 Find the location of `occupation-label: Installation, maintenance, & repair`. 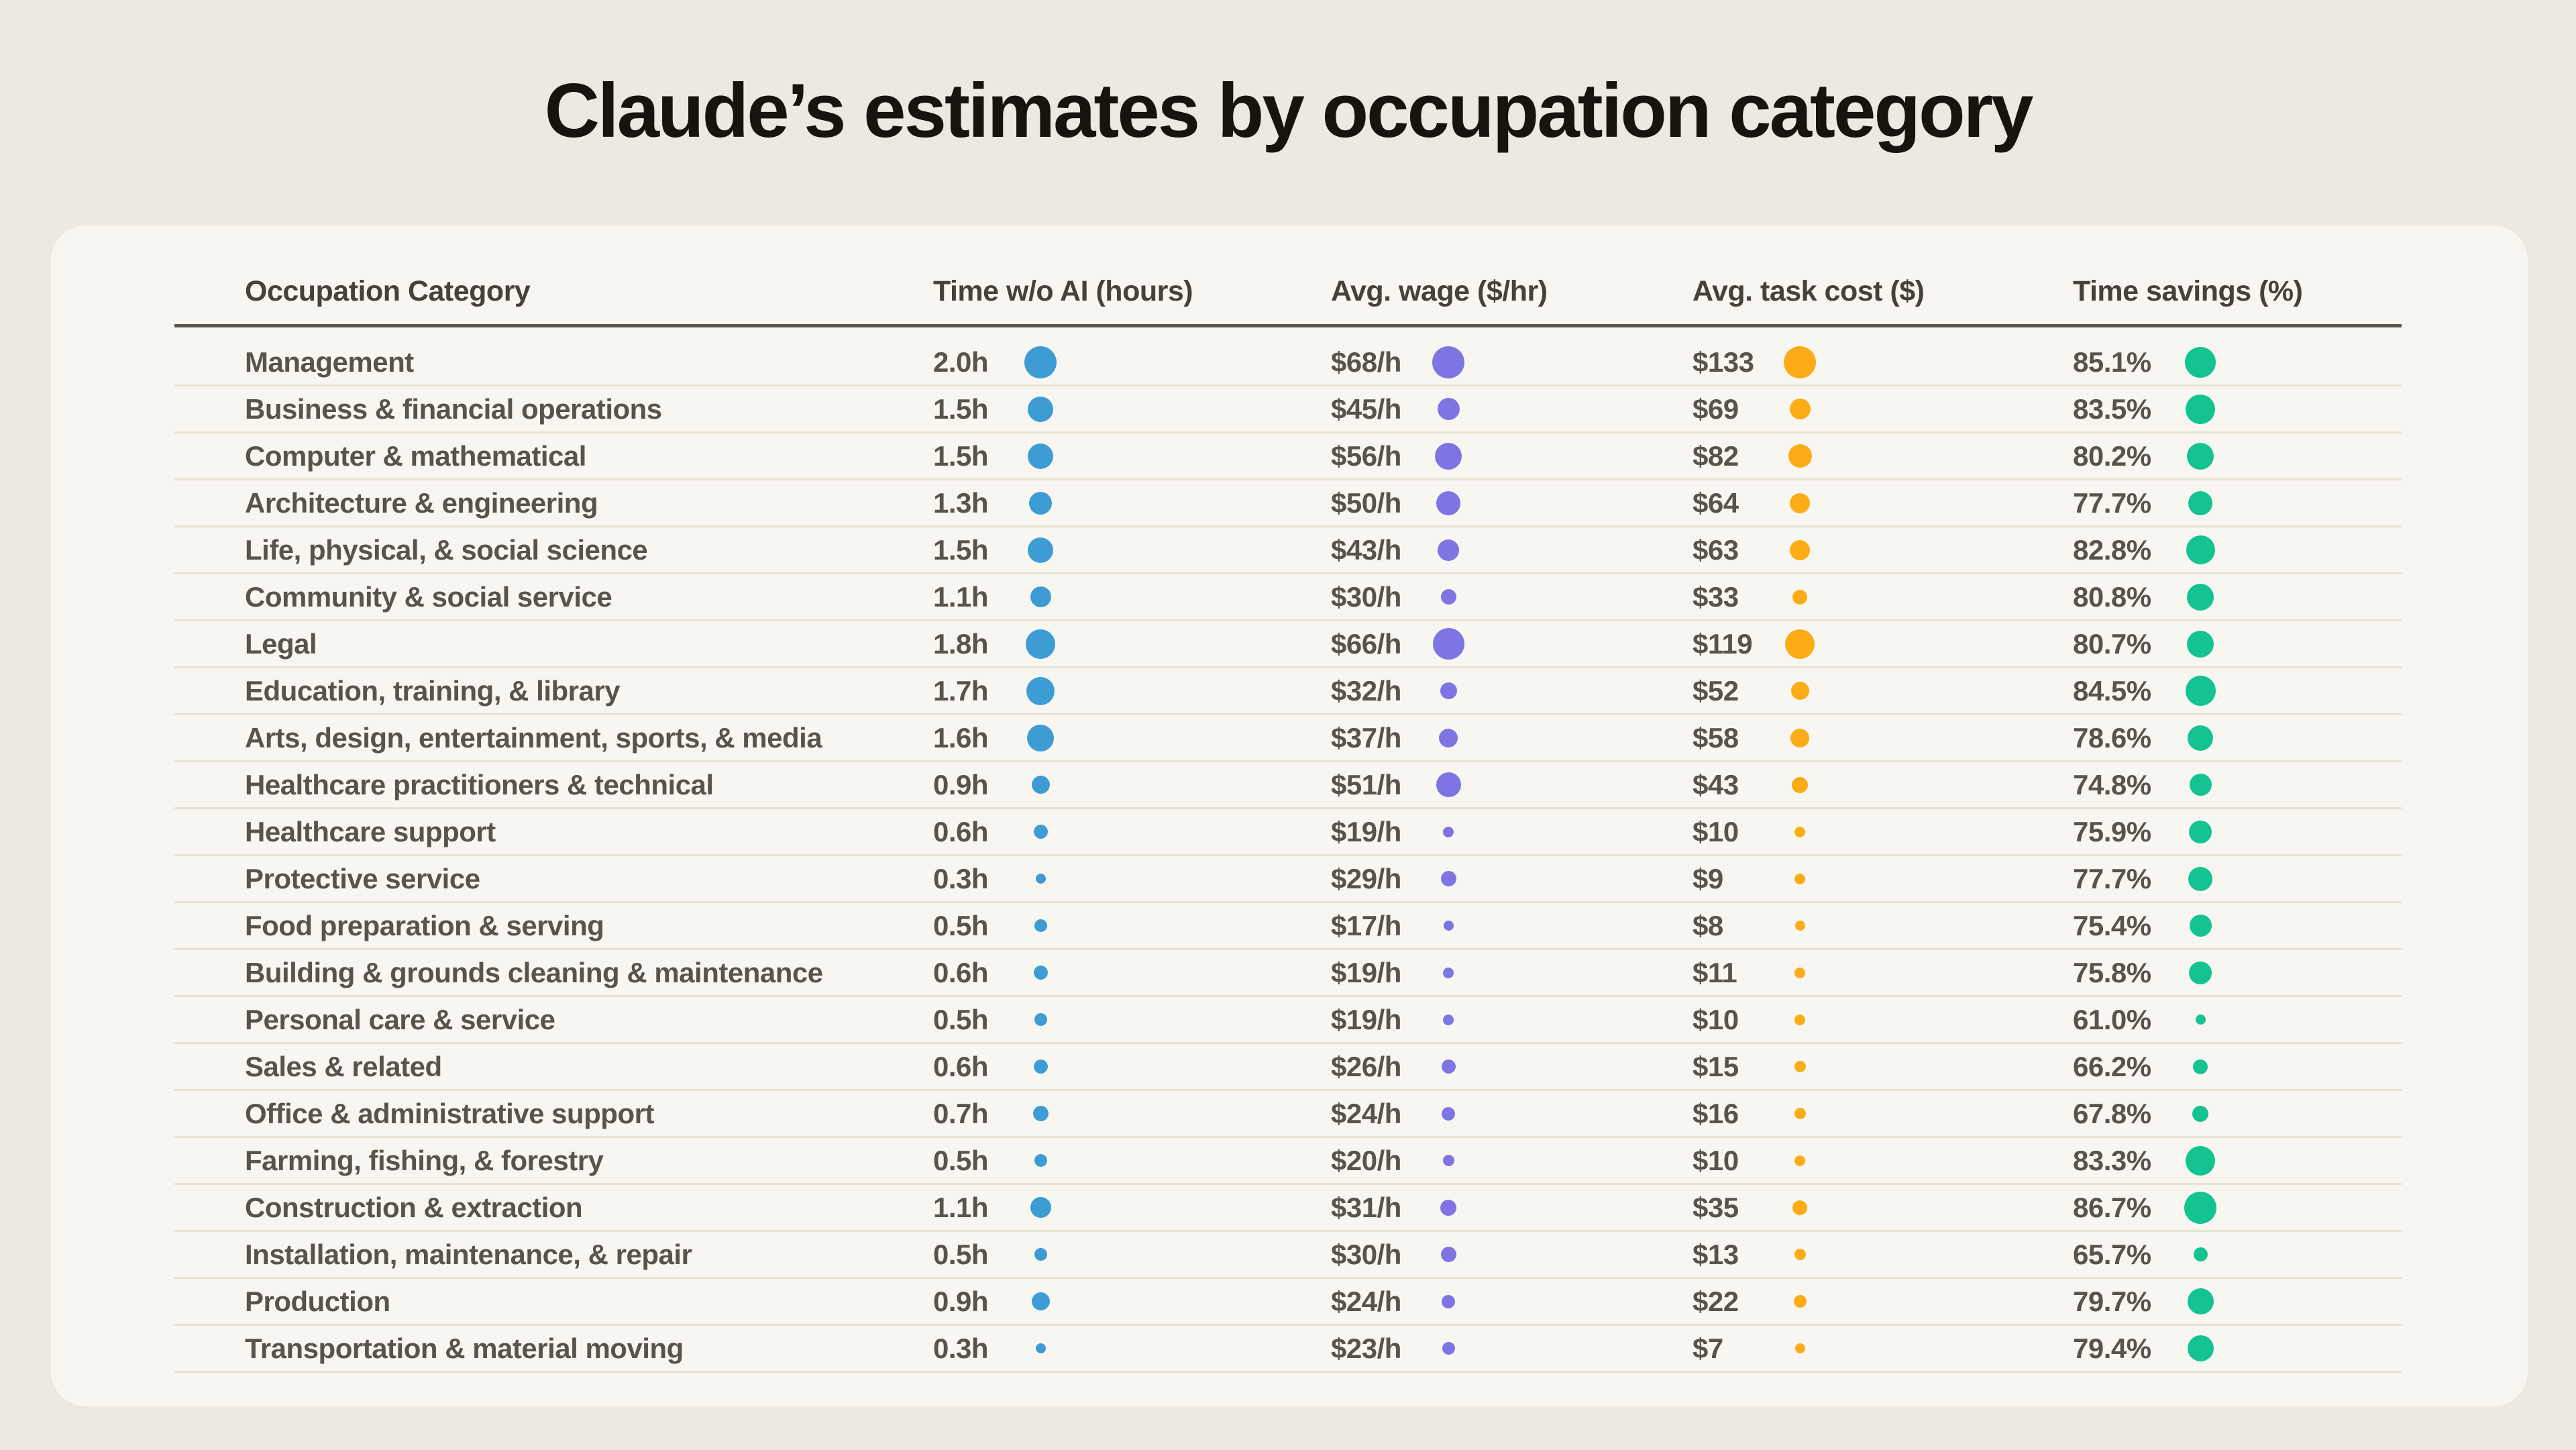

occupation-label: Installation, maintenance, & repair is located at coordinates (468, 1254).